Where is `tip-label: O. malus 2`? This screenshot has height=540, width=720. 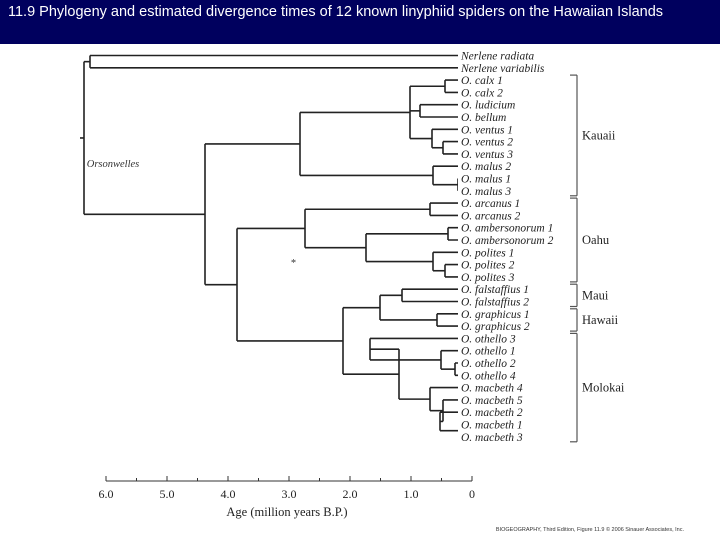 tip-label: O. malus 2 is located at coordinates (486, 167).